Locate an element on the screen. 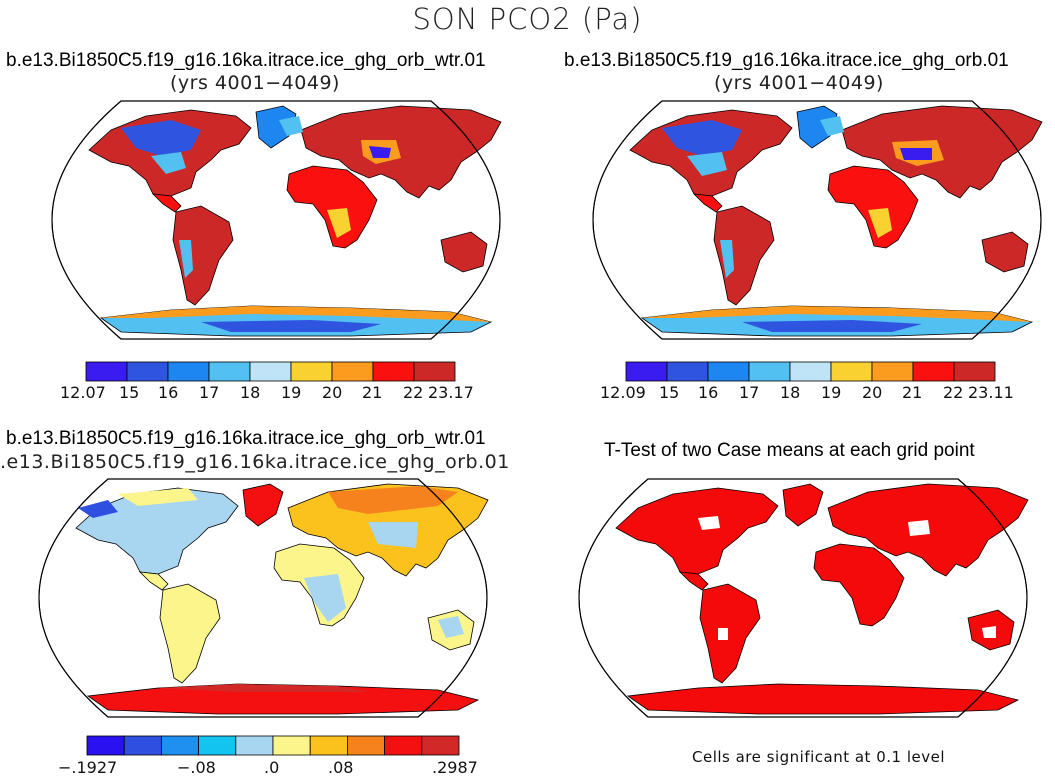 The height and width of the screenshot is (778, 1055). panel2-map is located at coordinates (817, 220).